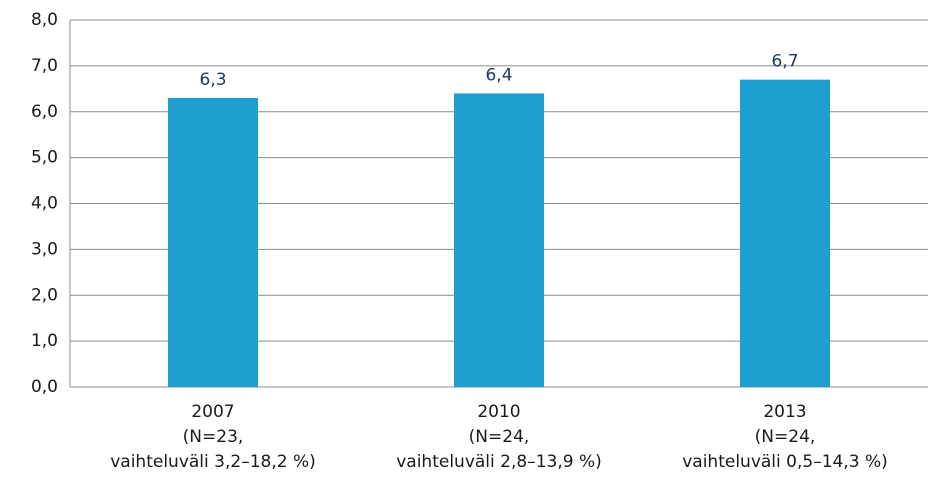 This screenshot has width=936, height=486. Describe the element at coordinates (44, 295) in the screenshot. I see `y-tick-label: 2,0` at that location.